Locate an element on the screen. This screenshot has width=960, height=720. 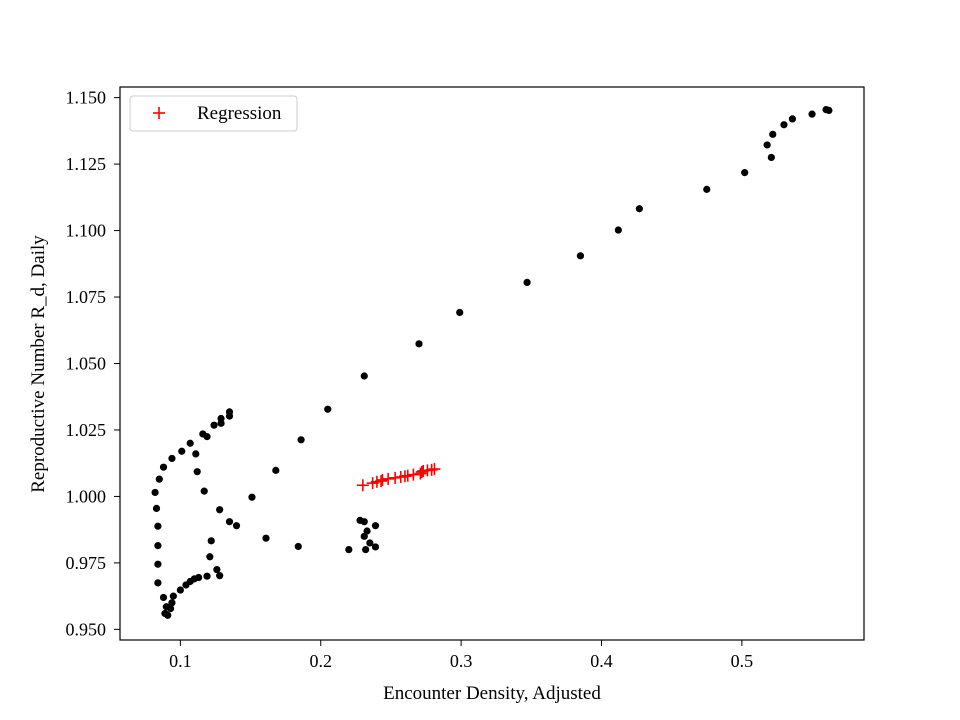
legend-box is located at coordinates (213, 113).